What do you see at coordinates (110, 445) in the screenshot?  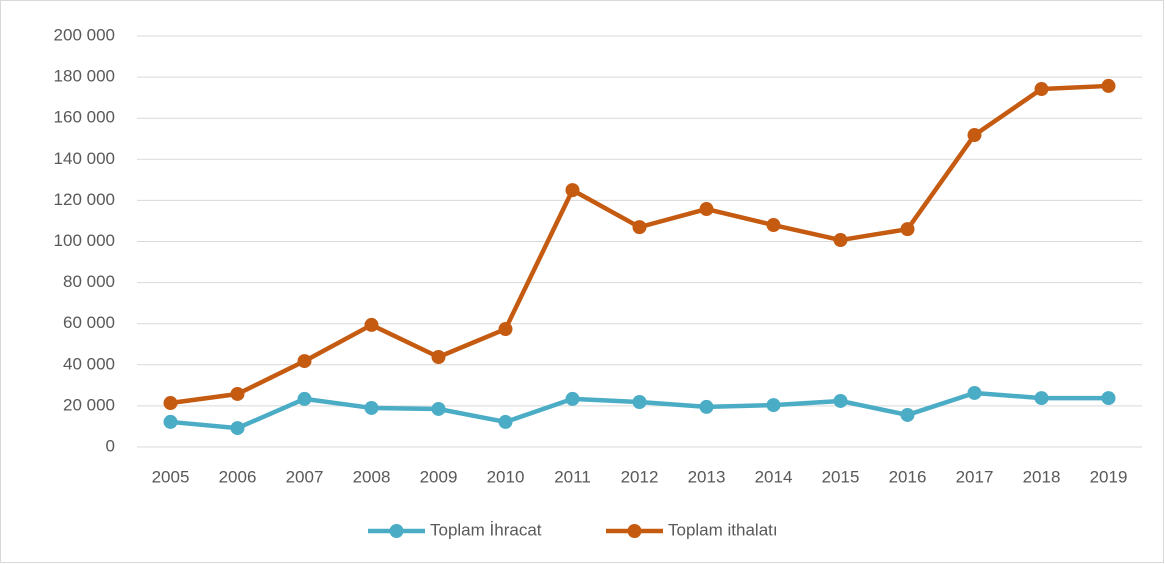 I see `y-tick-label: 0` at bounding box center [110, 445].